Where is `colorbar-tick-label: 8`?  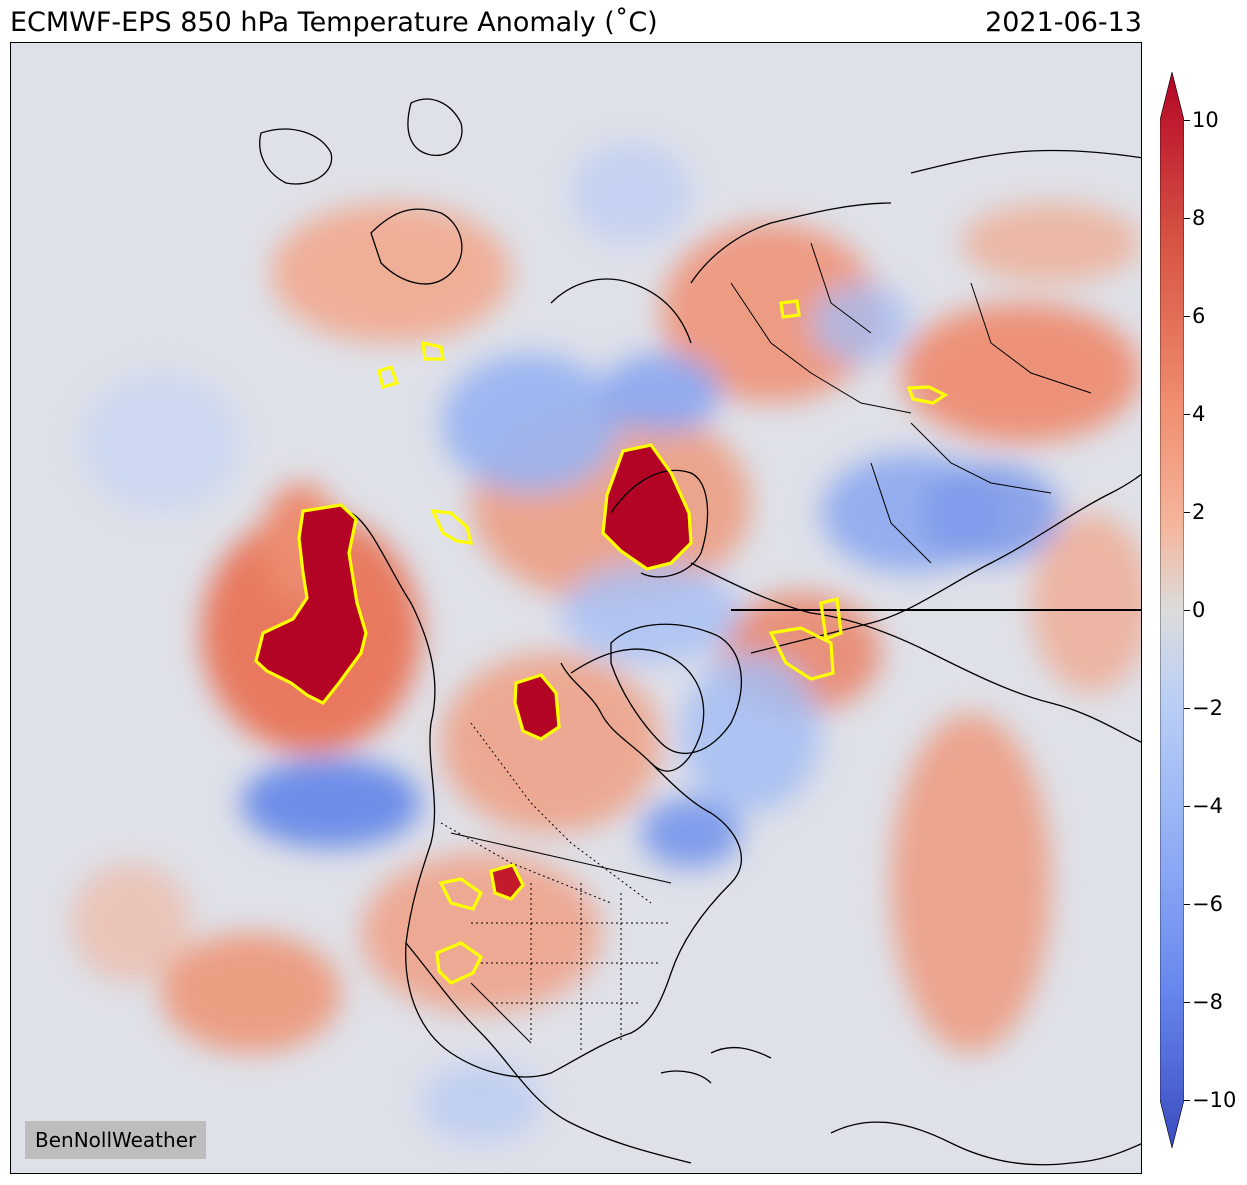
colorbar-tick-label: 8 is located at coordinates (1199, 218).